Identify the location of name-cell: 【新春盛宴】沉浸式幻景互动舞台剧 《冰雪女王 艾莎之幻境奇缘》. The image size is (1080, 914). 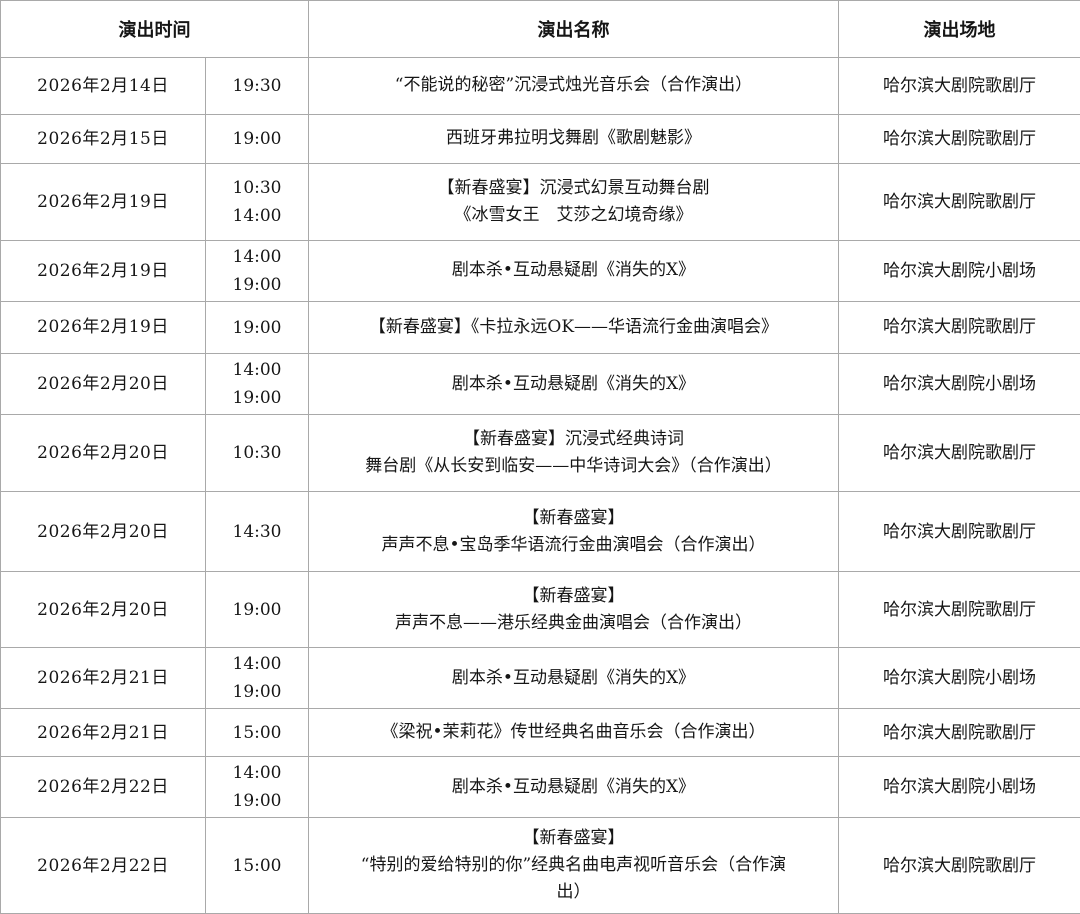
(574, 202).